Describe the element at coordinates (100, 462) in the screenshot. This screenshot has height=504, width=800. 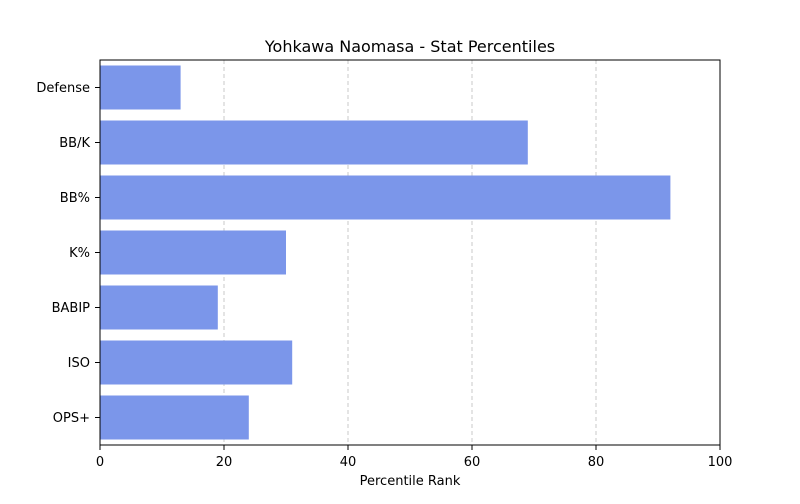
I see `x-tick-label: 0` at that location.